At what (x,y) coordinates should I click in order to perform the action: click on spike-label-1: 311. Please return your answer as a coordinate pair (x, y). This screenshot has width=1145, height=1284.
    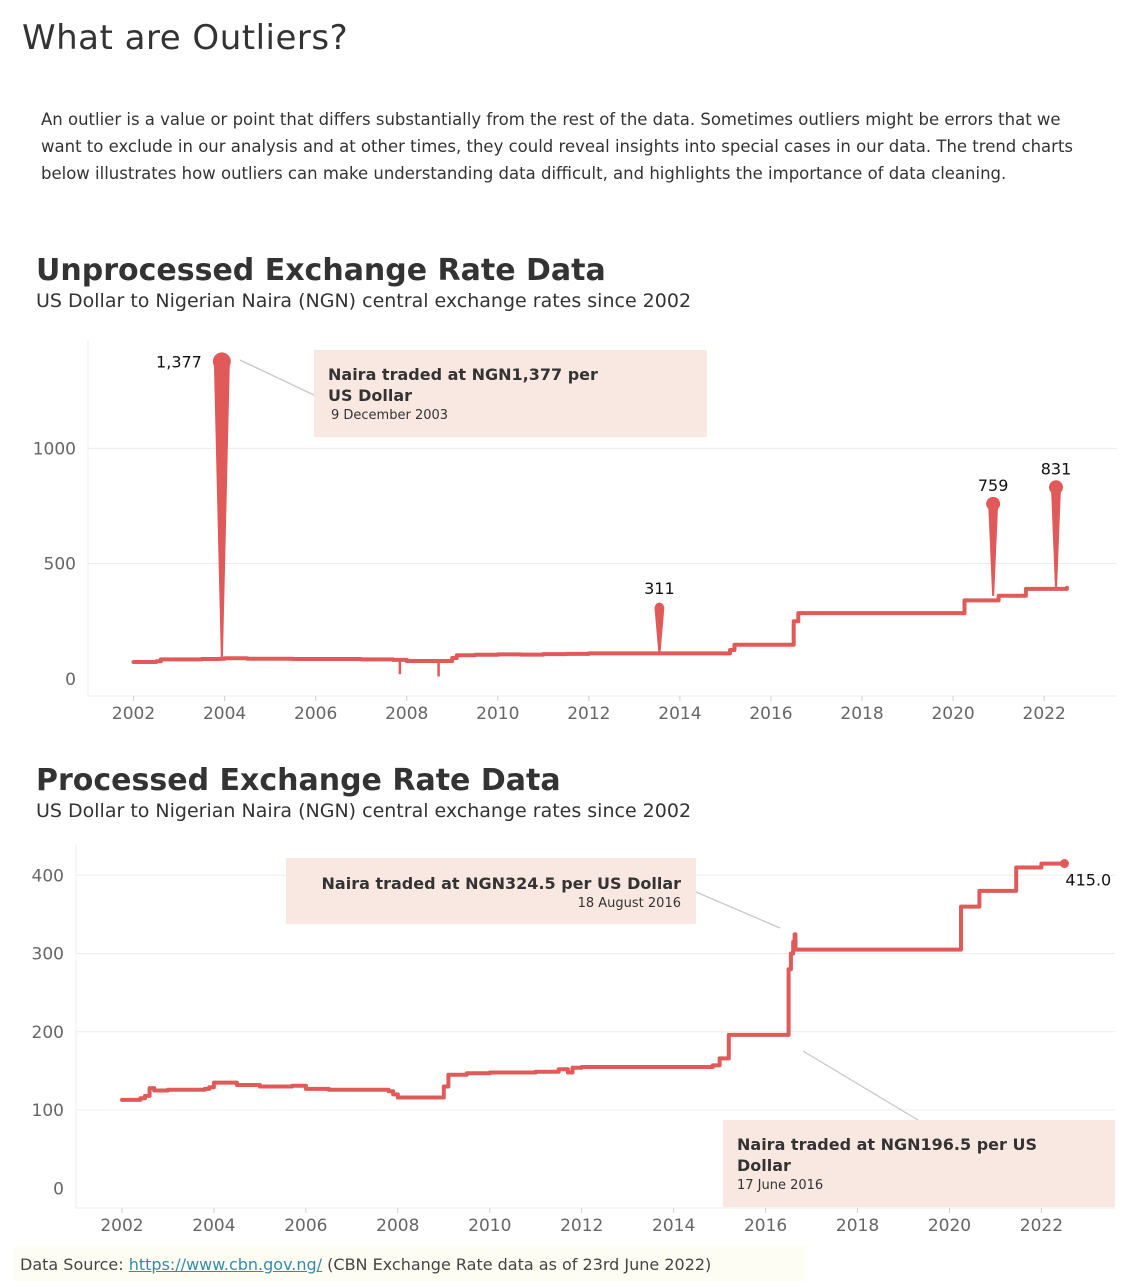
    Looking at the image, I should click on (659, 588).